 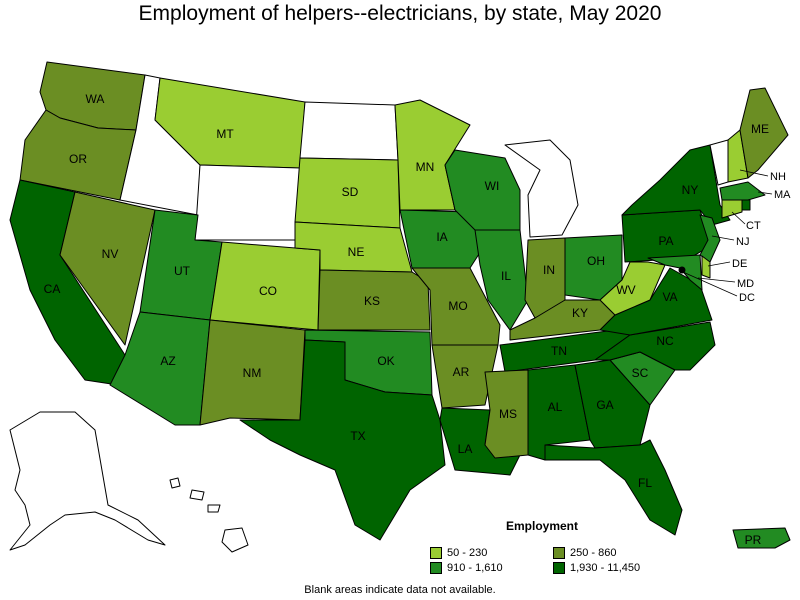 What do you see at coordinates (742, 191) in the screenshot?
I see `state-MA` at bounding box center [742, 191].